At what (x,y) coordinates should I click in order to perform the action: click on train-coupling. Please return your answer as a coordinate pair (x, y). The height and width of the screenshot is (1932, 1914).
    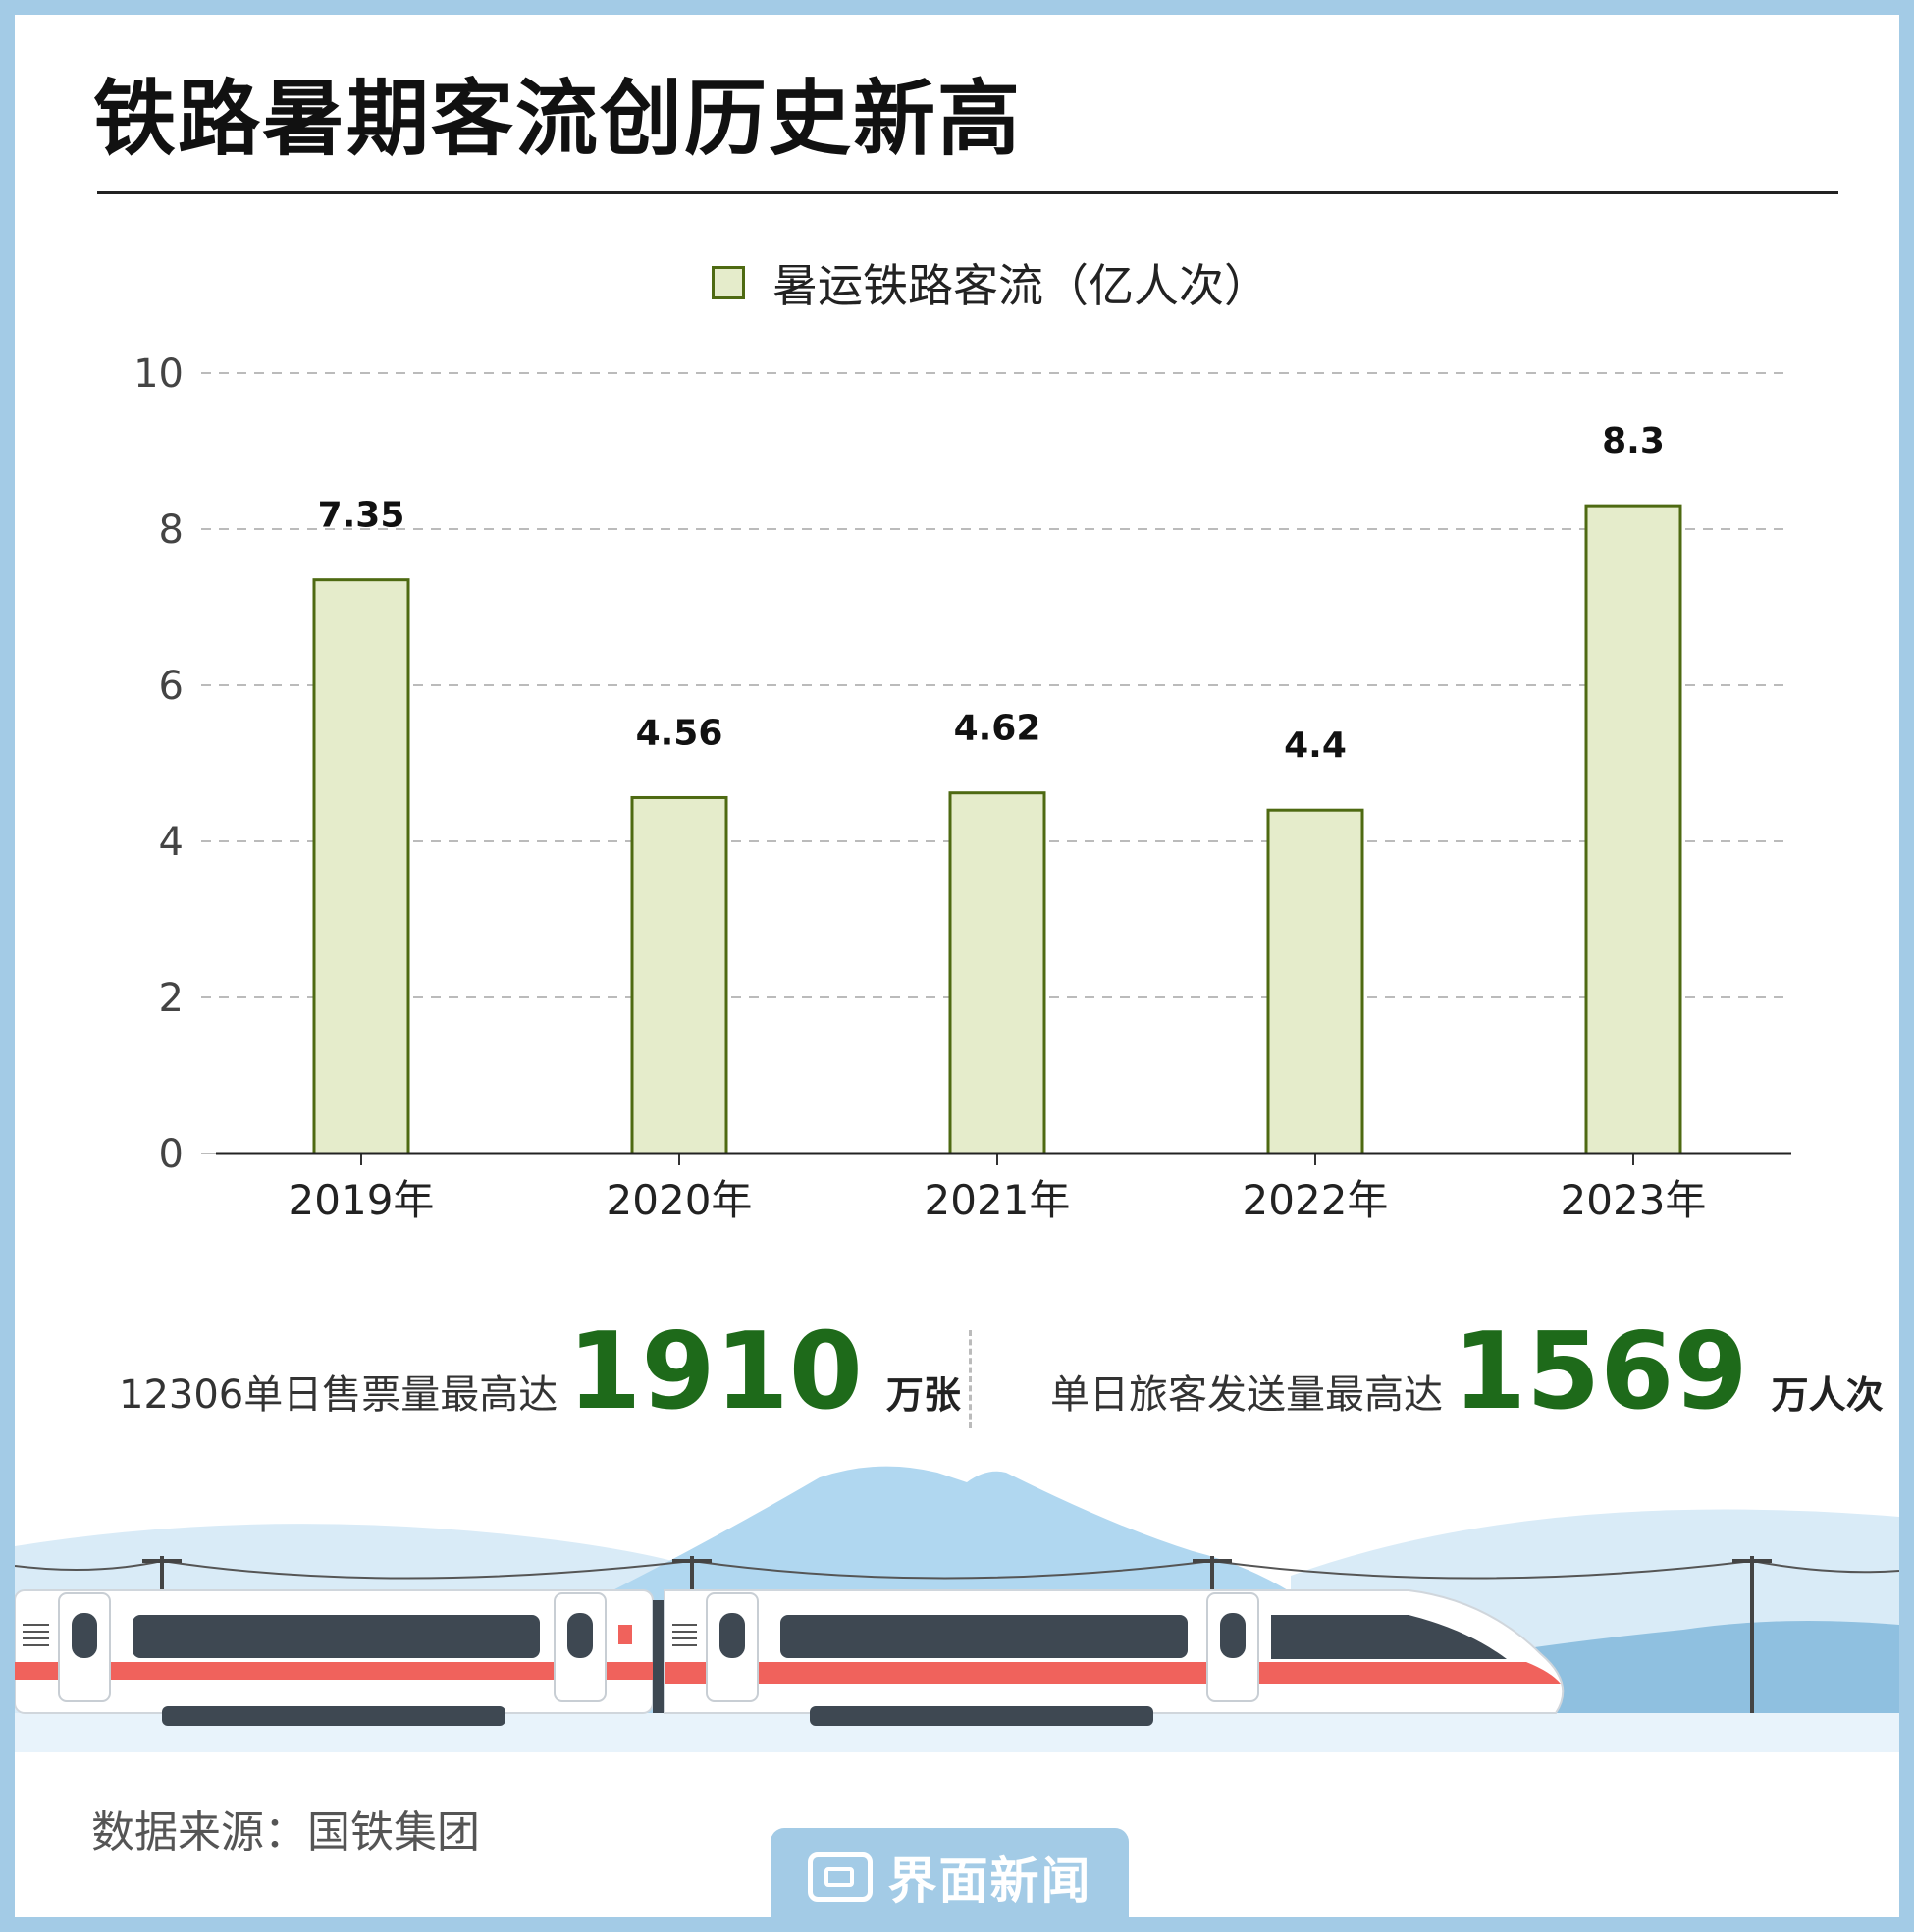
    Looking at the image, I should click on (659, 1656).